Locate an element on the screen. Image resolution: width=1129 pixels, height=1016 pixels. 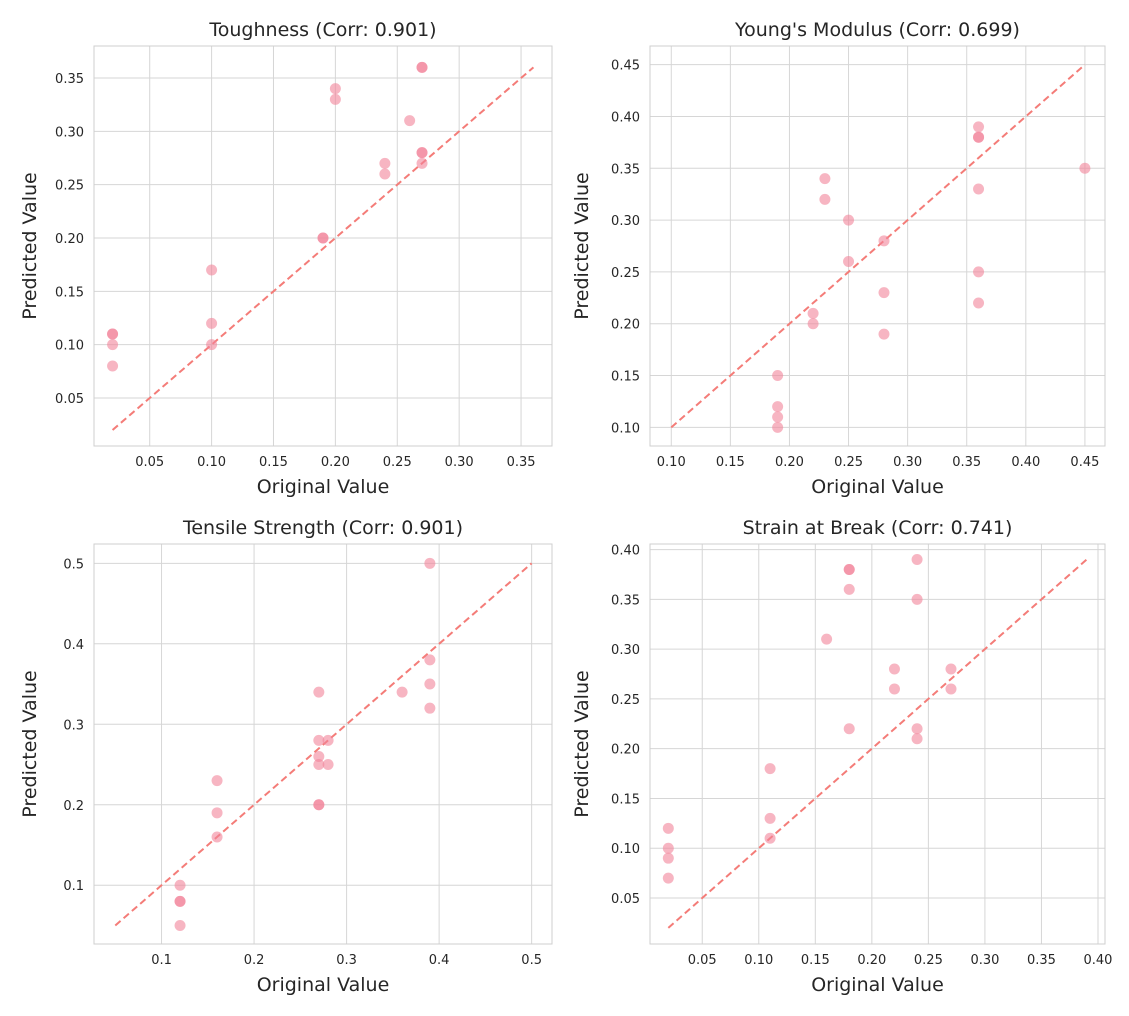
x-tick-label: 0.3 is located at coordinates (346, 960).